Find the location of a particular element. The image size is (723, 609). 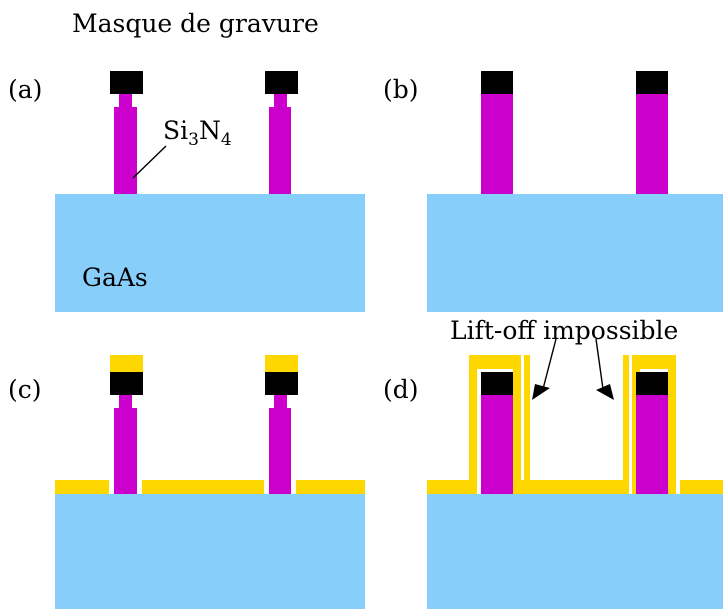

metal-shell-d-left-top is located at coordinates (496, 362).